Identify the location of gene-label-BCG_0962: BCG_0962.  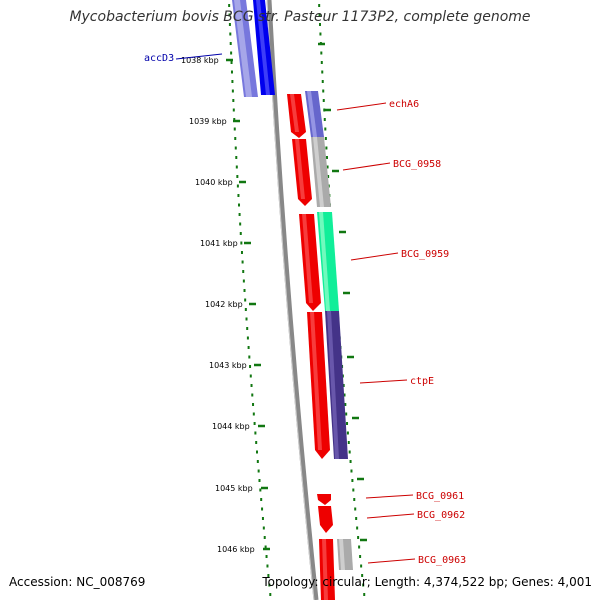
(441, 515).